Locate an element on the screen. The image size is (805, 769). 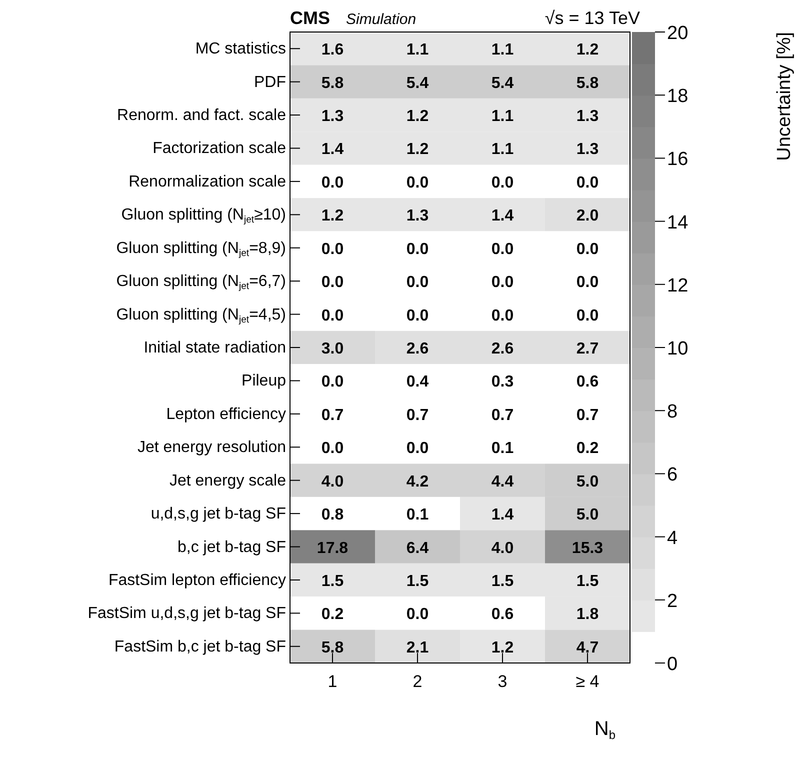
color-bar-label: 6 is located at coordinates (672, 475).